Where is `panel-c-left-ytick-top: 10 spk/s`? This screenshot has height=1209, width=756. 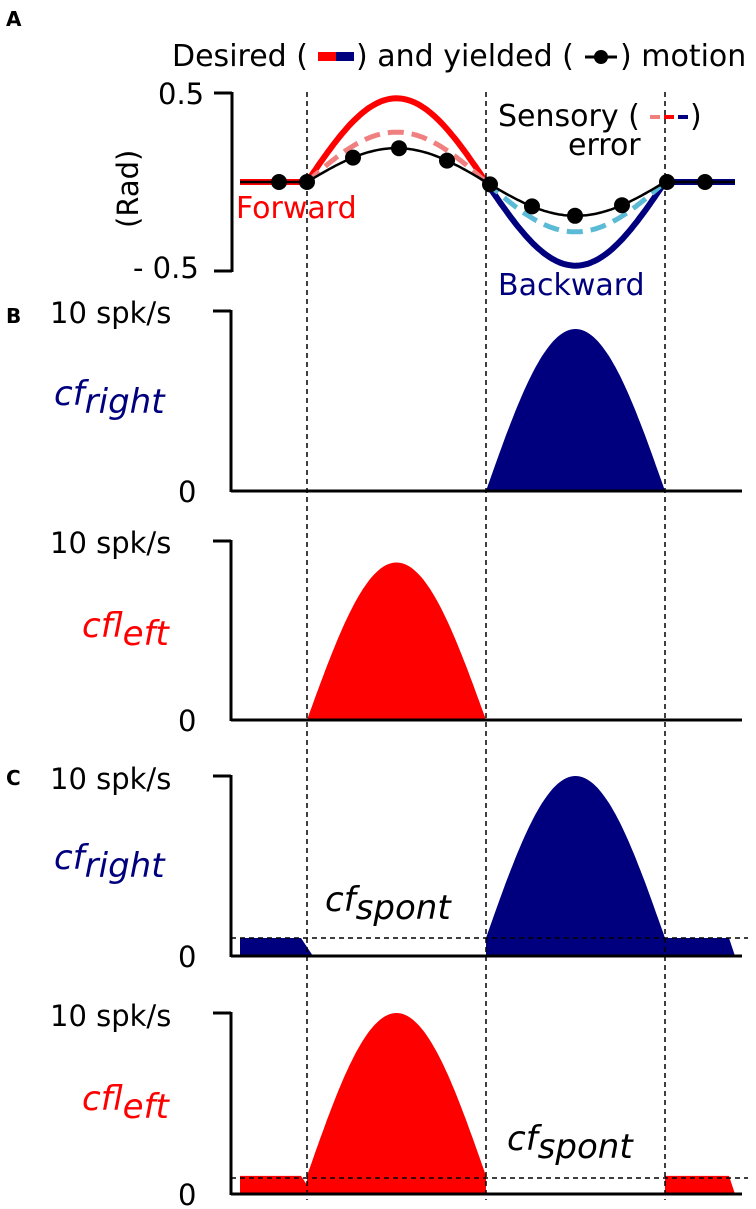 panel-c-left-ytick-top: 10 spk/s is located at coordinates (110, 1016).